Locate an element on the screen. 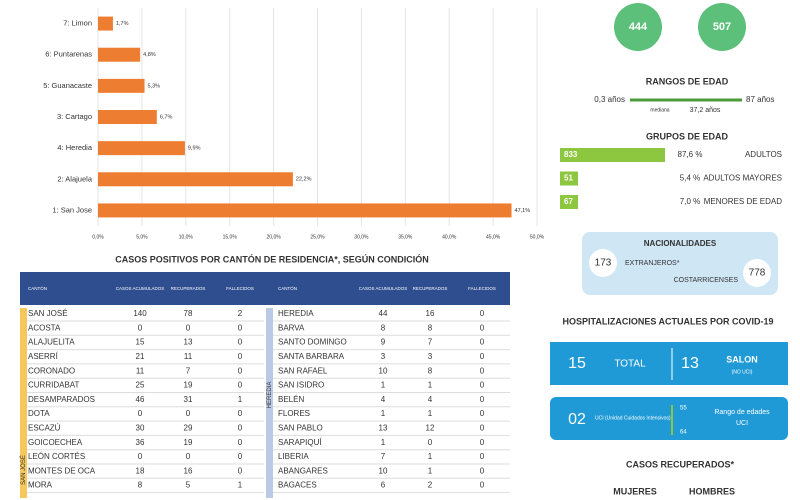 This screenshot has width=800, height=500. canton: CURRIDABAT is located at coordinates (54, 385).